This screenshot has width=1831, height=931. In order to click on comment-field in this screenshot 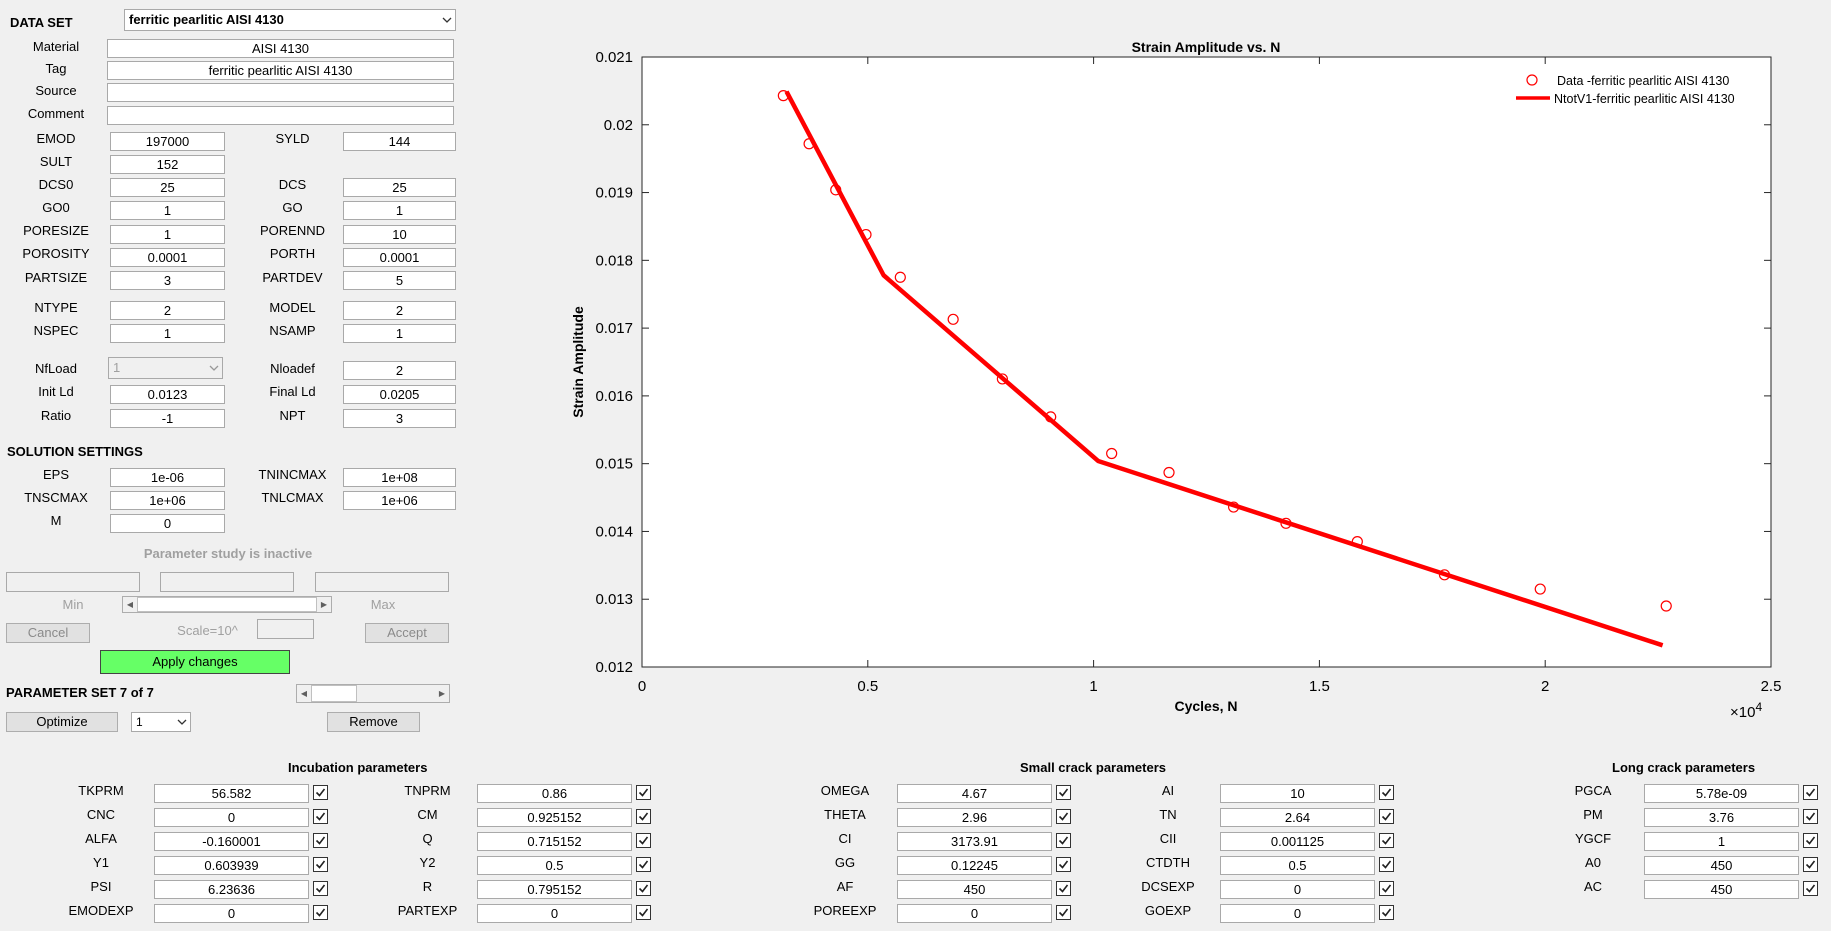, I will do `click(280, 115)`.